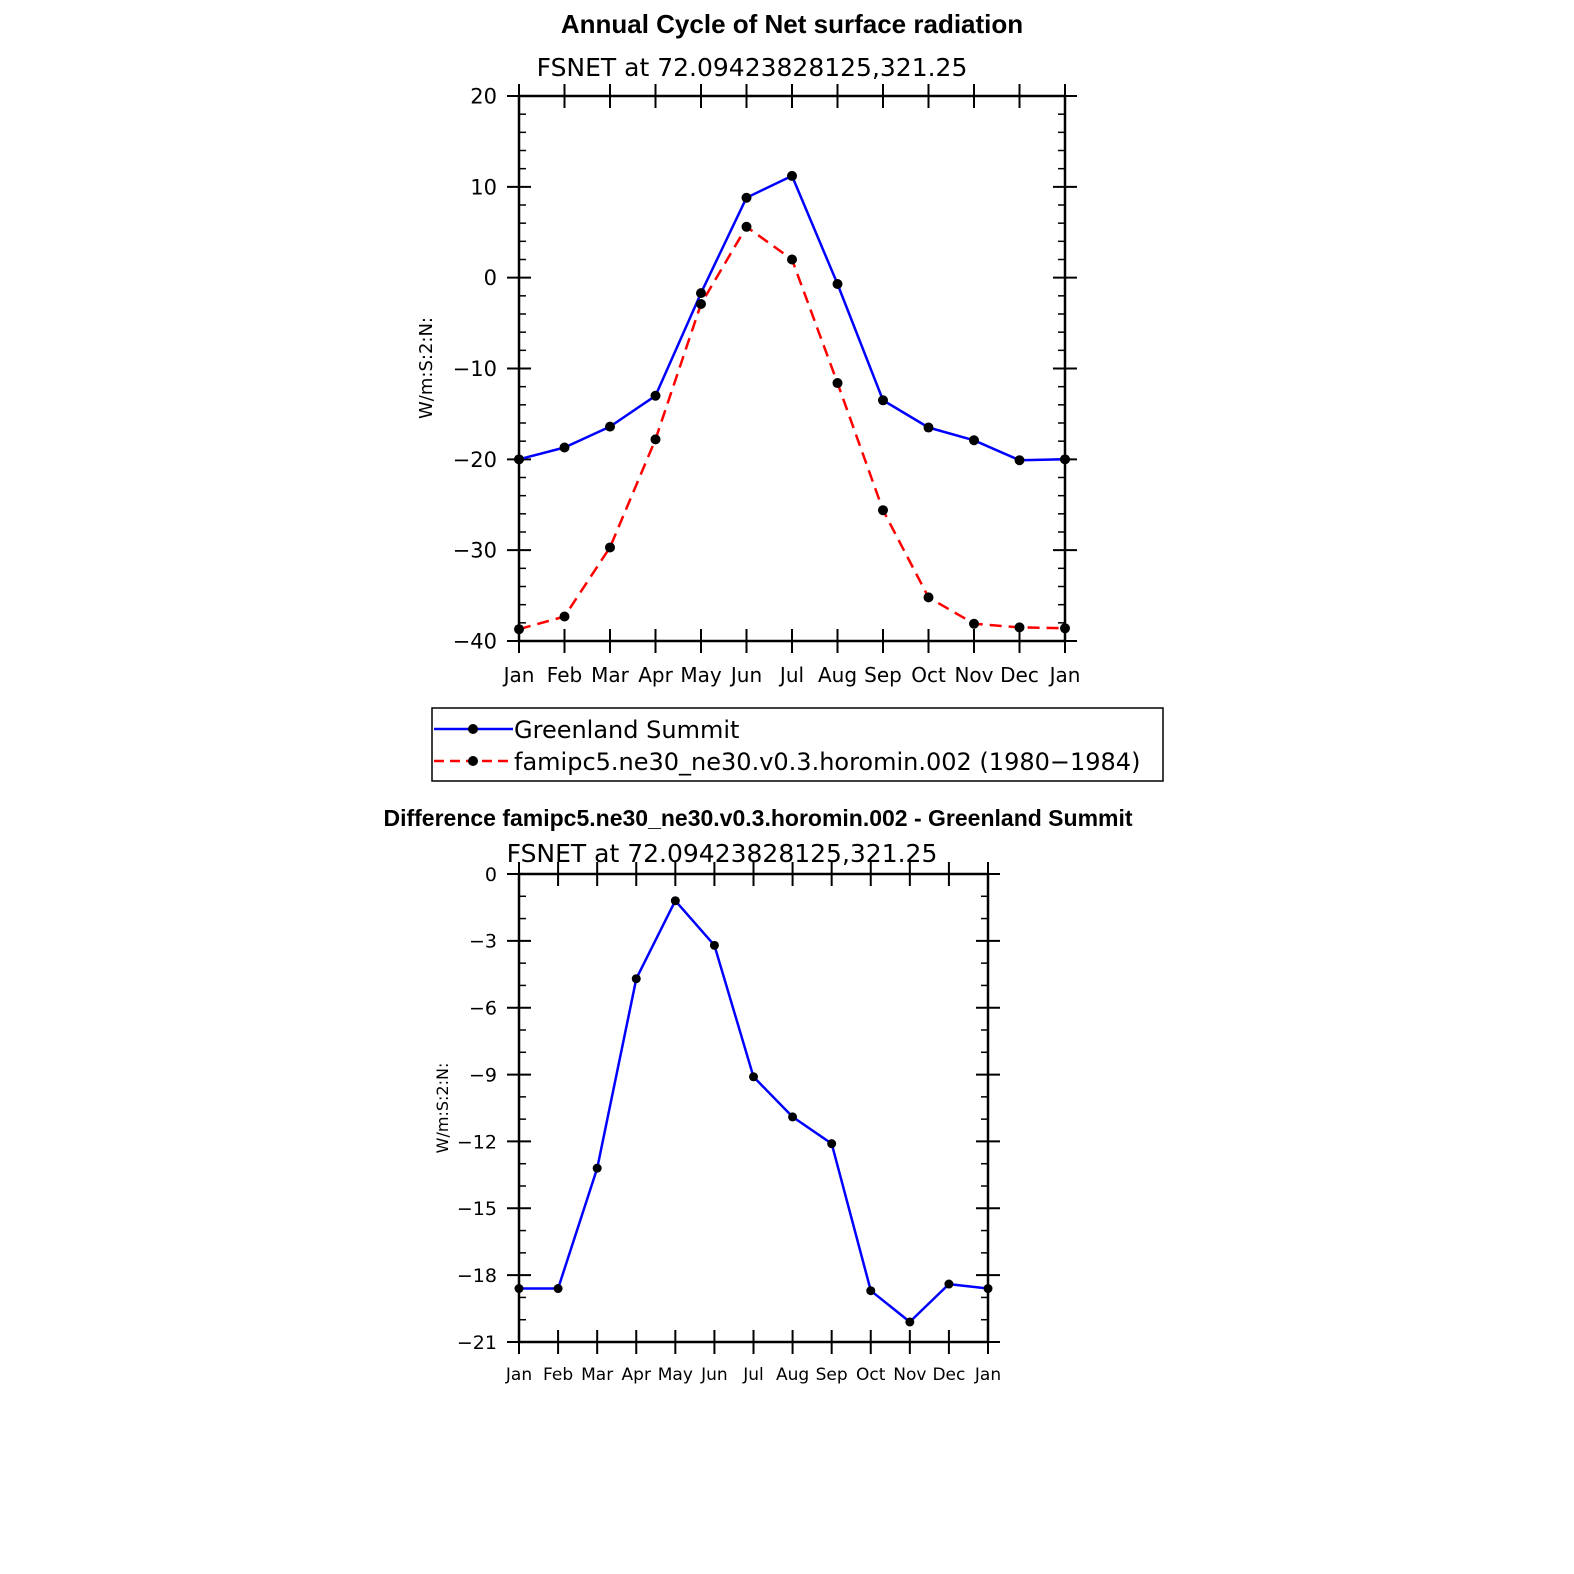  What do you see at coordinates (626, 730) in the screenshot?
I see `legend-label-greenland: Greenland Summit` at bounding box center [626, 730].